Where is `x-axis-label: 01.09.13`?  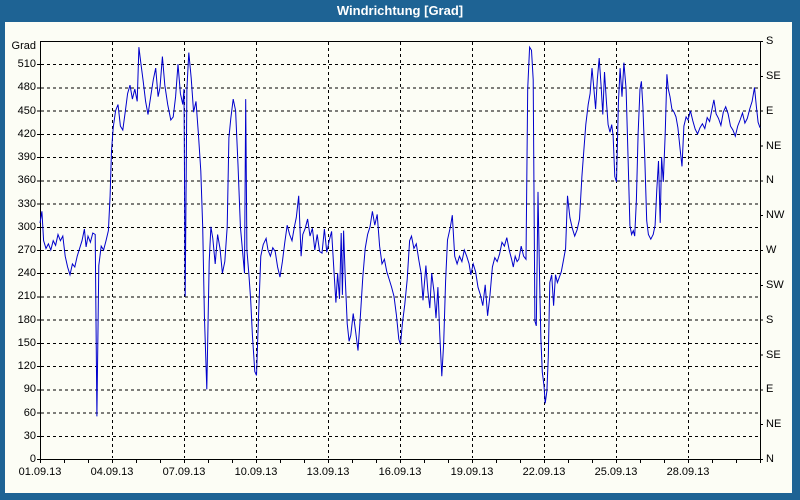
x-axis-label: 01.09.13 is located at coordinates (40, 472).